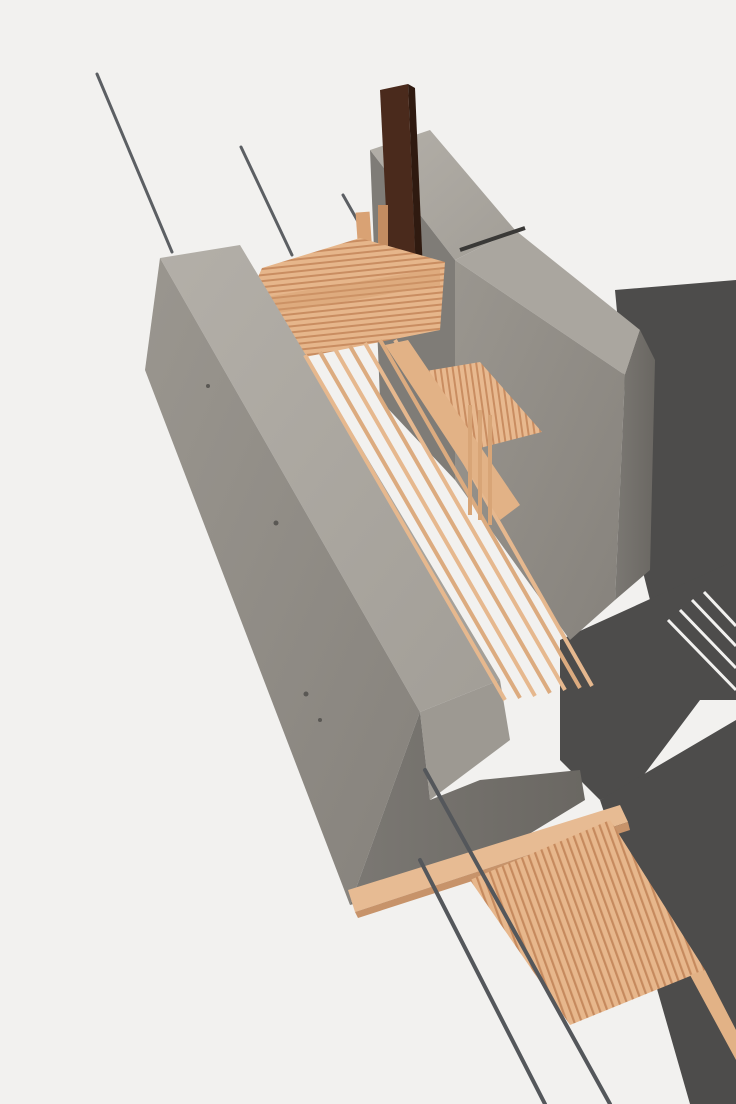  I want to click on wood-vertical-fins, so click(480, 465).